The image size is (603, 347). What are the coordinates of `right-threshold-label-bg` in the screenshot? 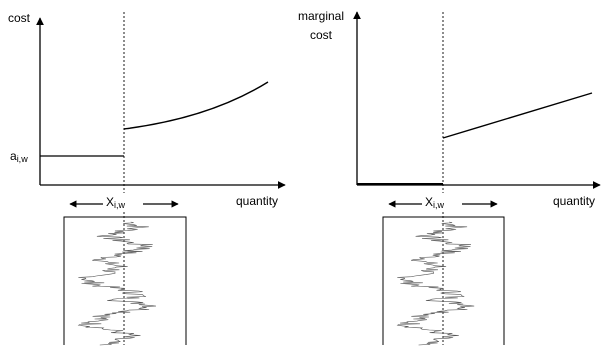 It's located at (442, 201).